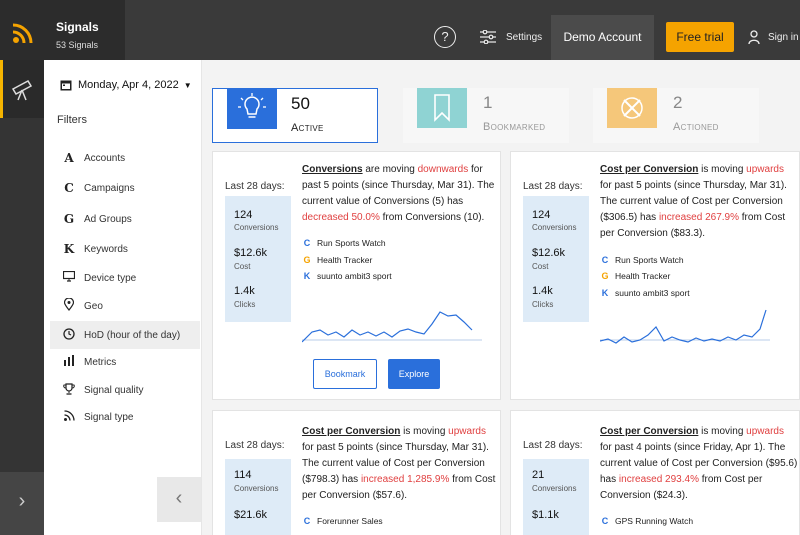 Image resolution: width=800 pixels, height=535 pixels. I want to click on explore-button: Explore, so click(414, 374).